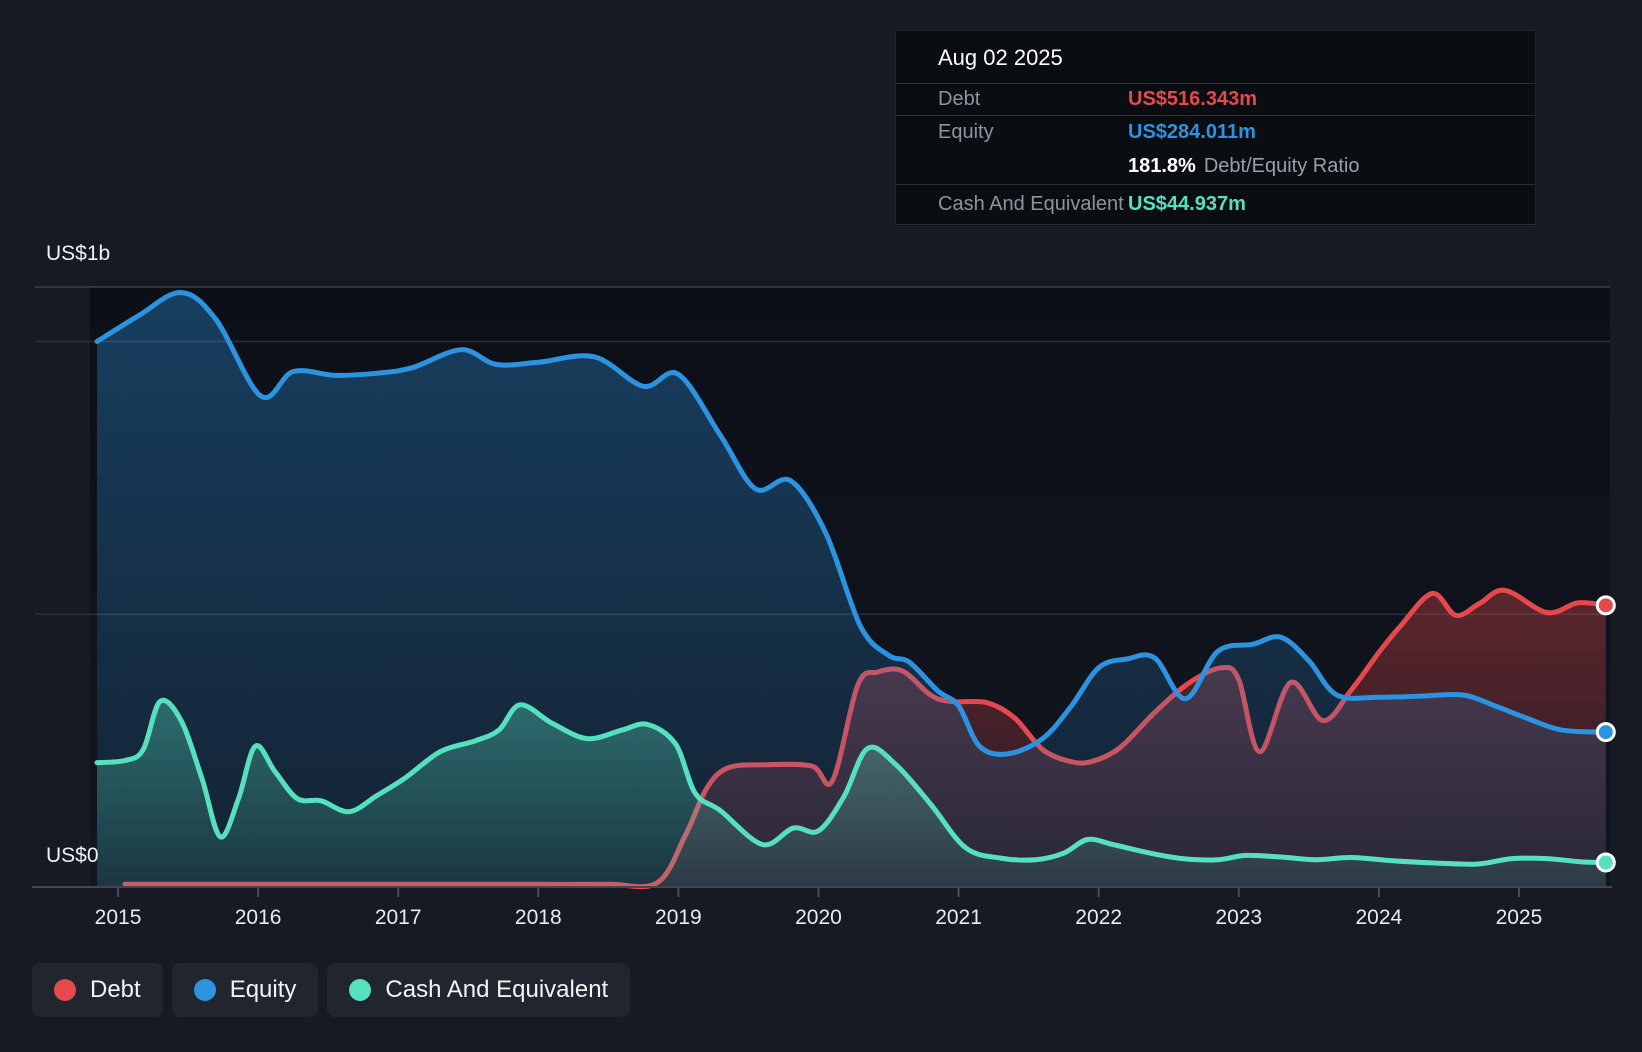 This screenshot has height=1052, width=1642. Describe the element at coordinates (118, 917) in the screenshot. I see `x-tick-label-2015: 2015` at that location.